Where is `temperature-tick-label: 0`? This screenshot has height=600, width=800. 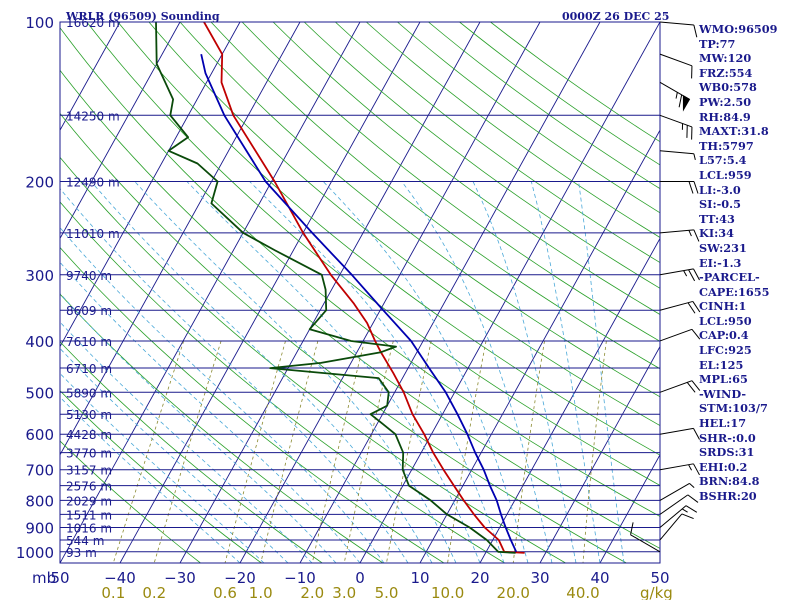
temperature-tick-label: 0 is located at coordinates (360, 578).